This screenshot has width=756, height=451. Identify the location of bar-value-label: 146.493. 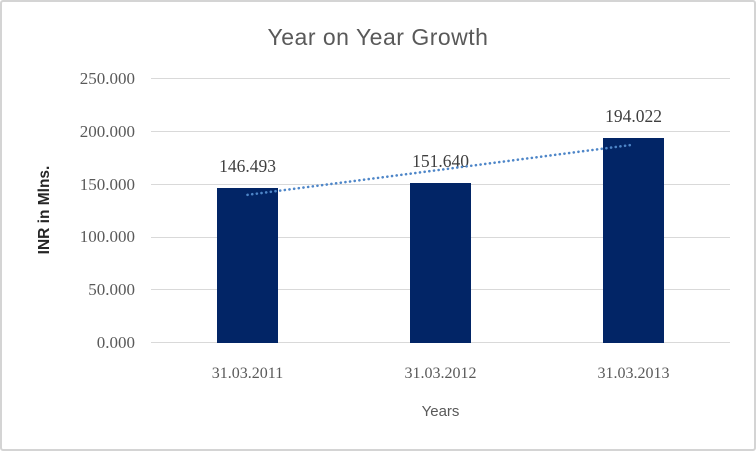
(247, 166).